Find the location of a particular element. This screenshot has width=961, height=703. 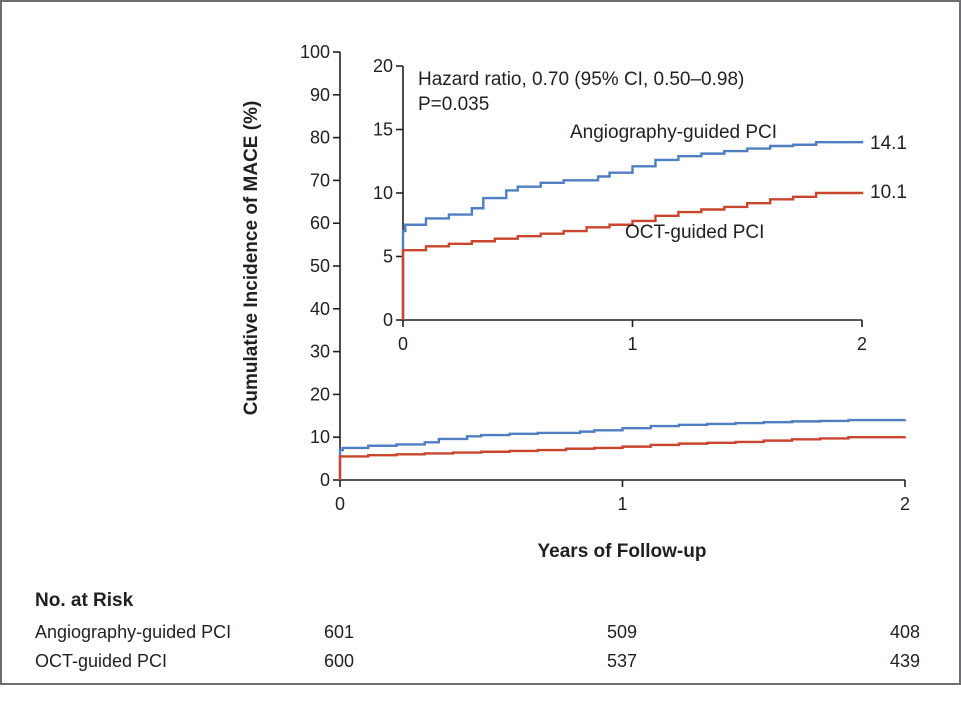

end-value-angiography: 14.1 is located at coordinates (888, 143).